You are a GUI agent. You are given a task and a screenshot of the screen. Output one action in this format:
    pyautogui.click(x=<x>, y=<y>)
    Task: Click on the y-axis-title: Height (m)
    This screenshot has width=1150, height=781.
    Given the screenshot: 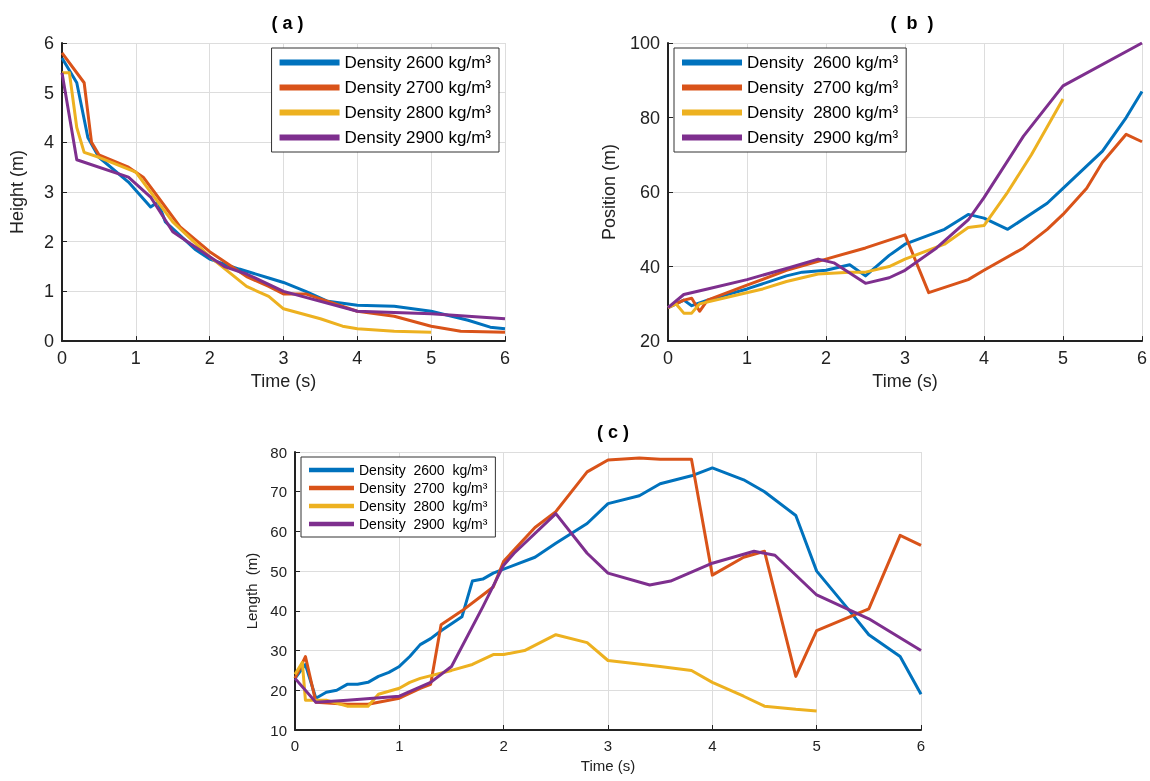 What is the action you would take?
    pyautogui.click(x=17, y=192)
    